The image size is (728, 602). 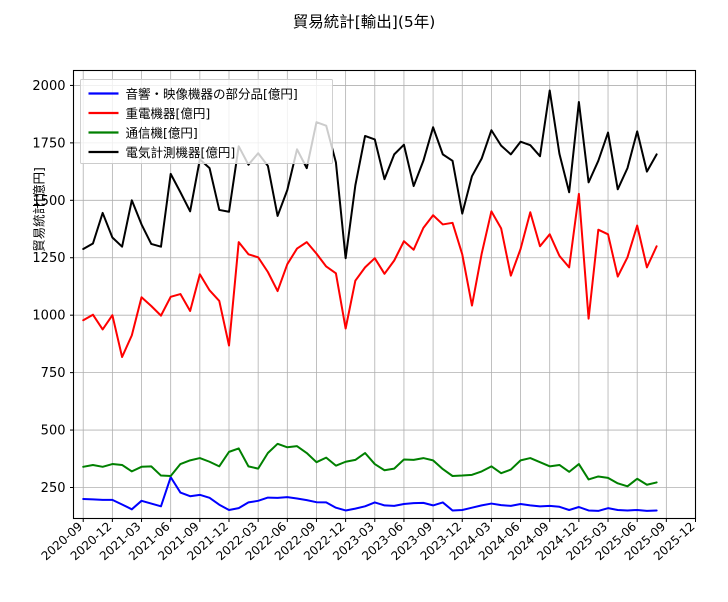 What do you see at coordinates (212, 94) in the screenshot?
I see `legend-label: 音響・映像機器の部分品[億円]` at bounding box center [212, 94].